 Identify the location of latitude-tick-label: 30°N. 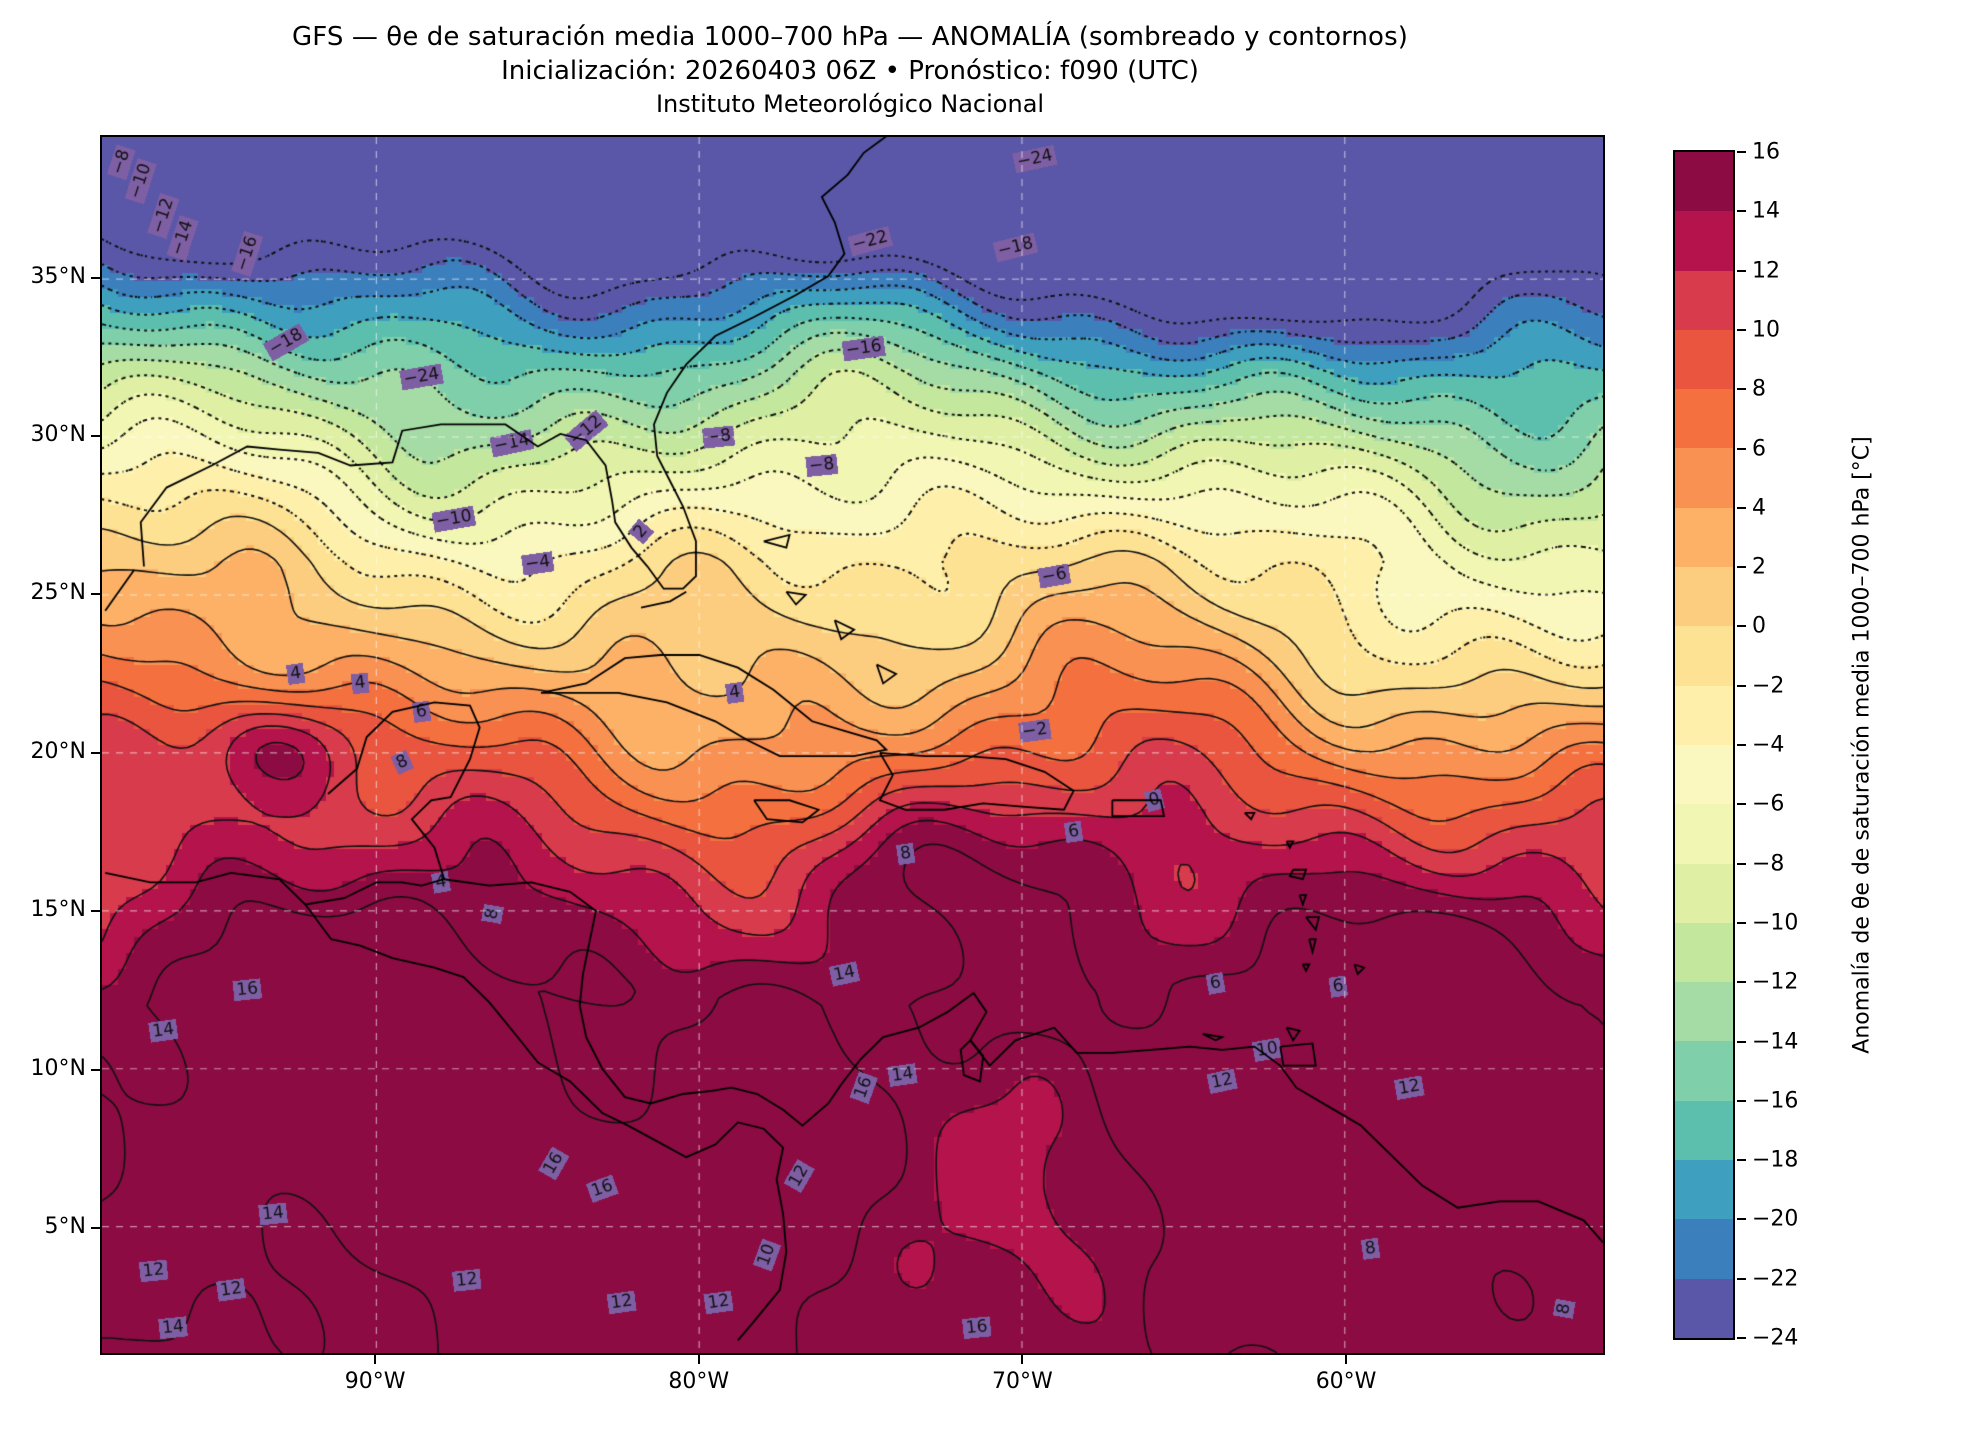
(58, 435).